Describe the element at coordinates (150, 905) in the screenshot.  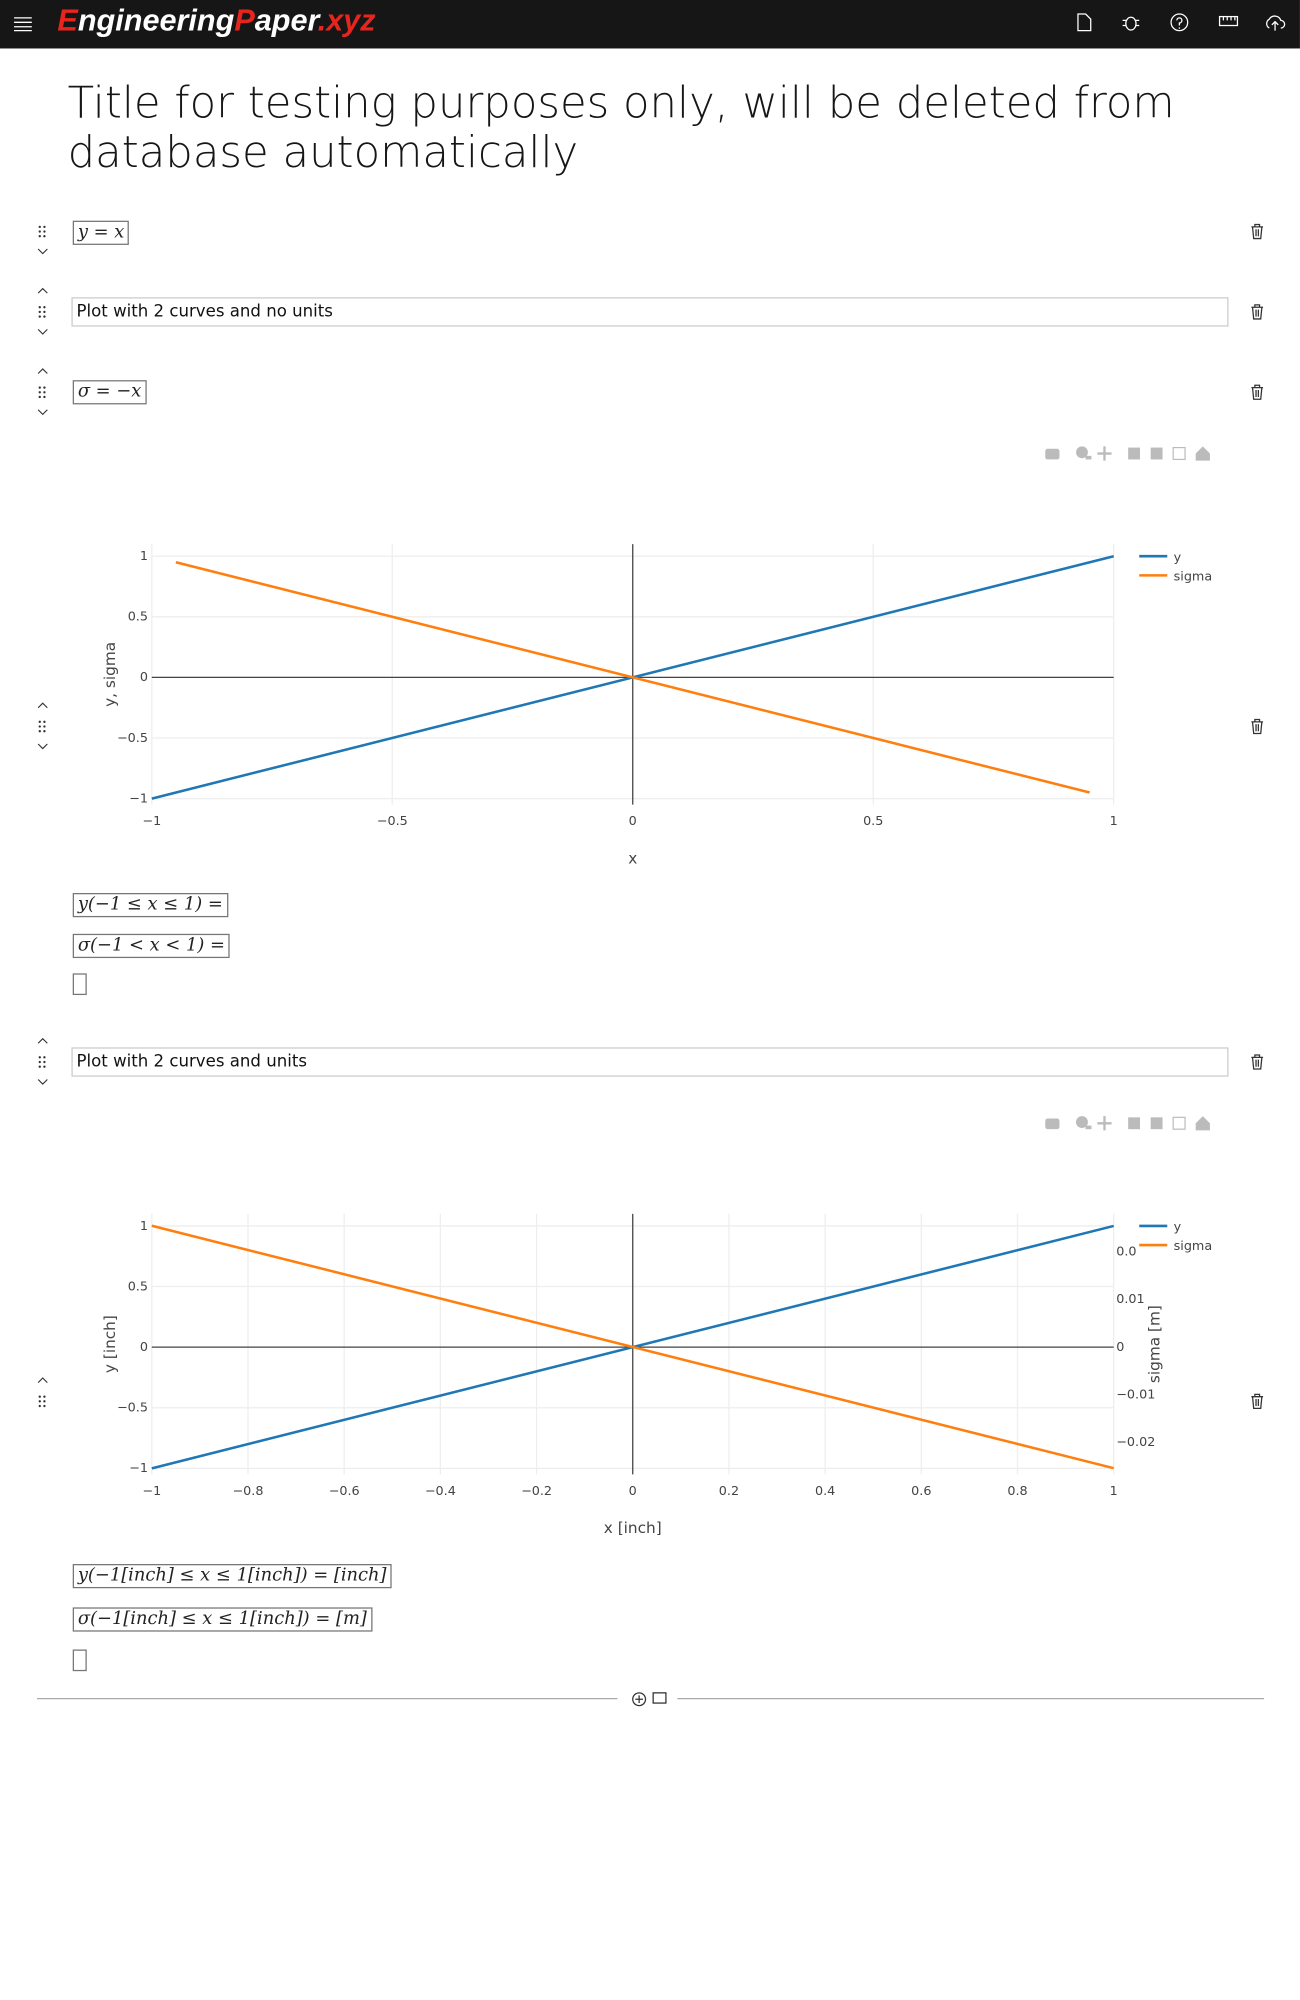
I see `math-field: y(−1 ≤ x ≤ 1) =` at that location.